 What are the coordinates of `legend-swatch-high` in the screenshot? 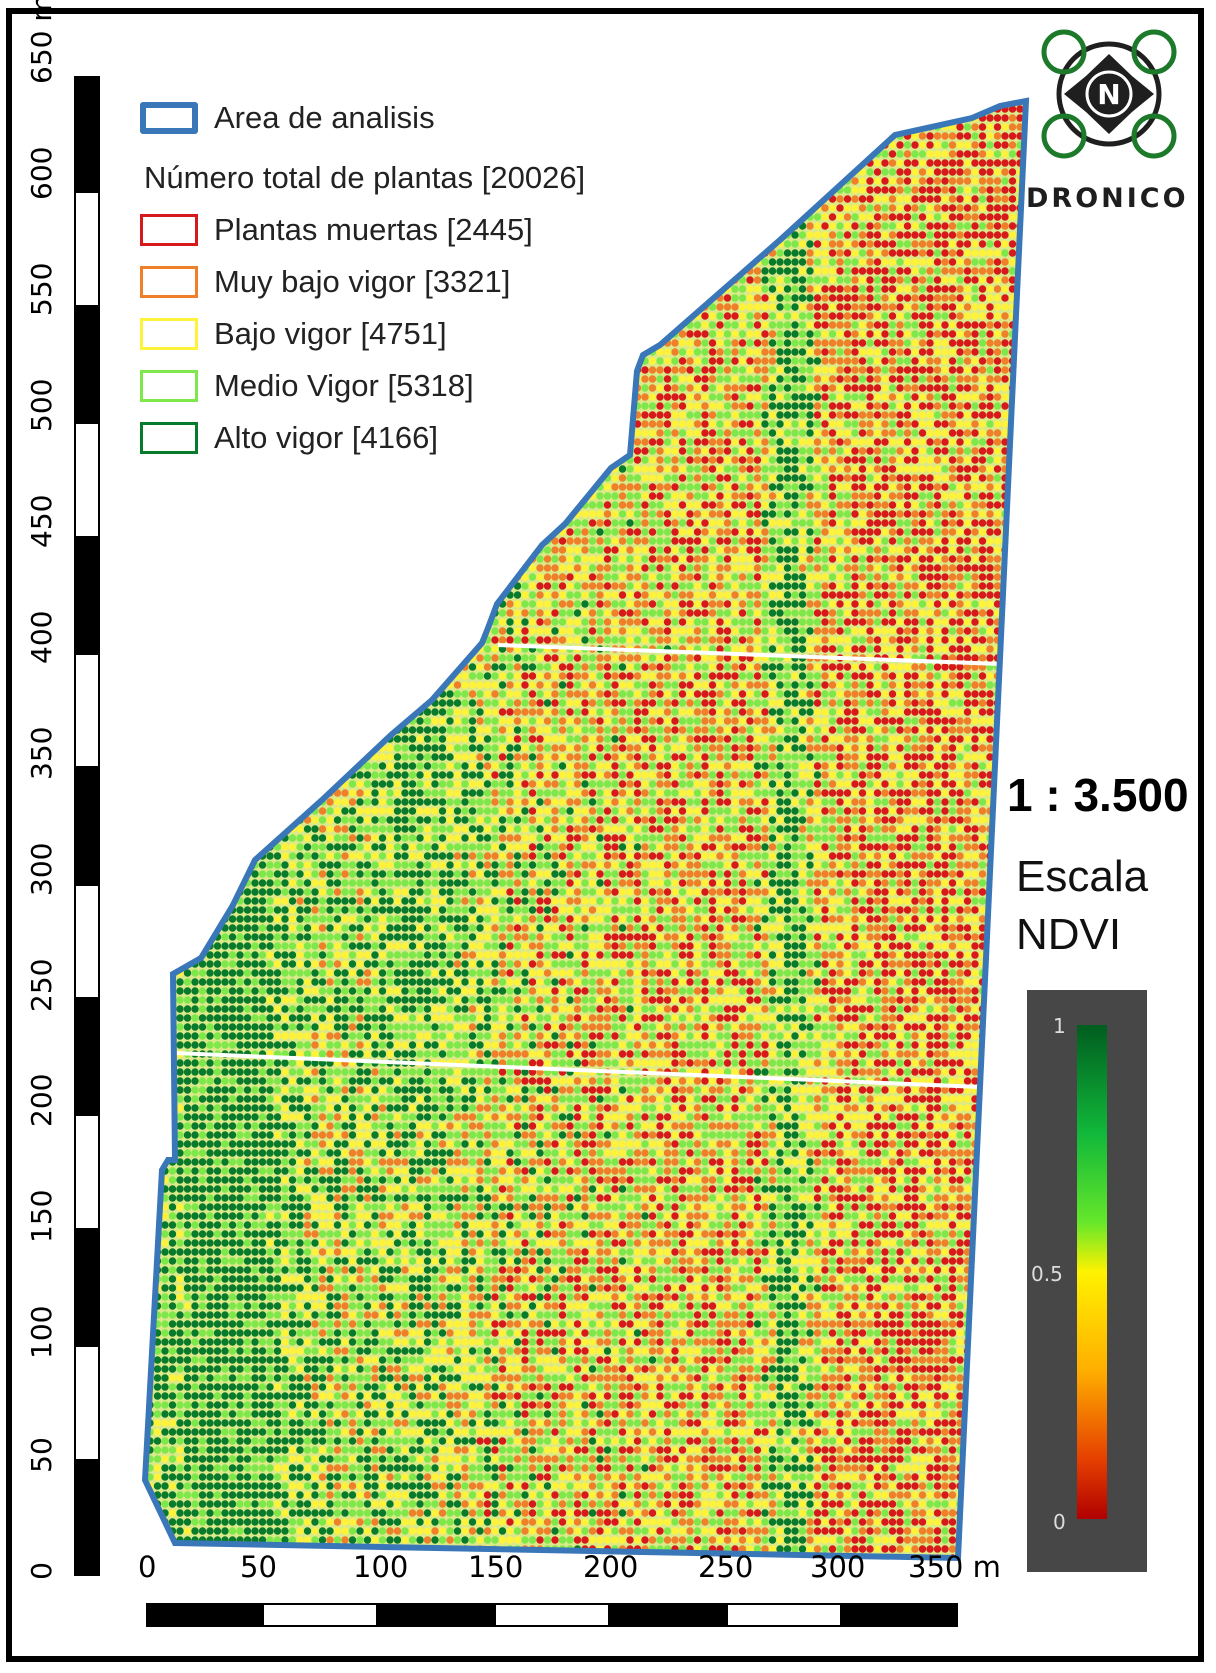 It's located at (169, 438).